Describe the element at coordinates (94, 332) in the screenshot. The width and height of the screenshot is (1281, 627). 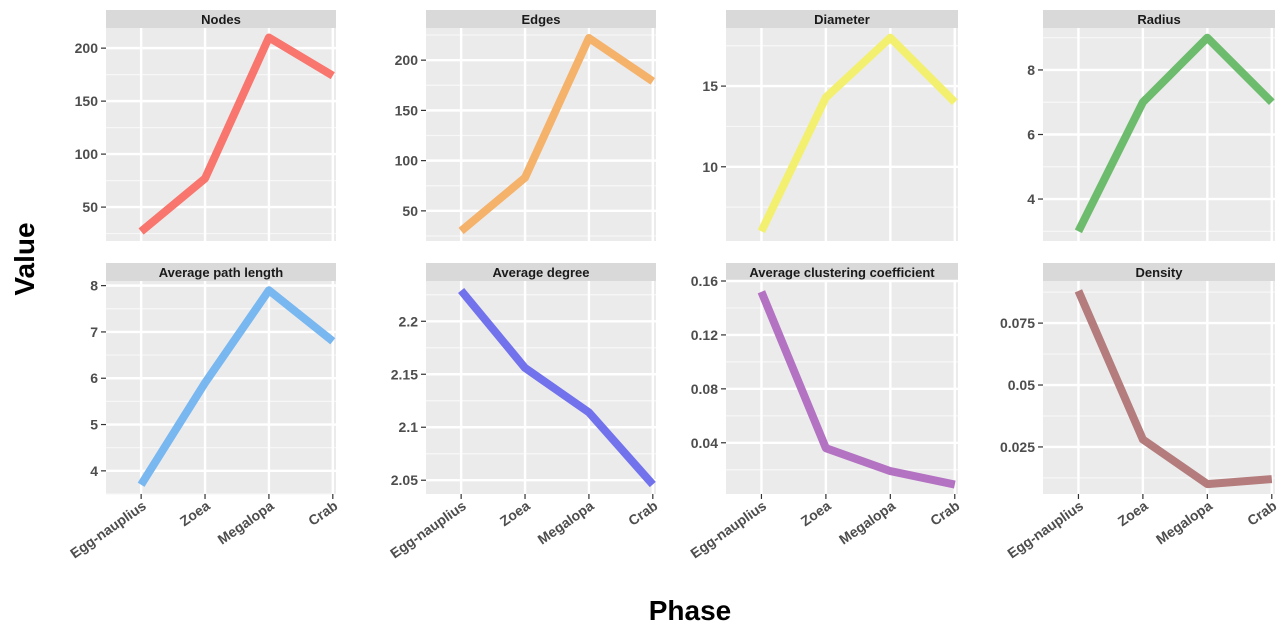
I see `y-tick-label: 7` at that location.